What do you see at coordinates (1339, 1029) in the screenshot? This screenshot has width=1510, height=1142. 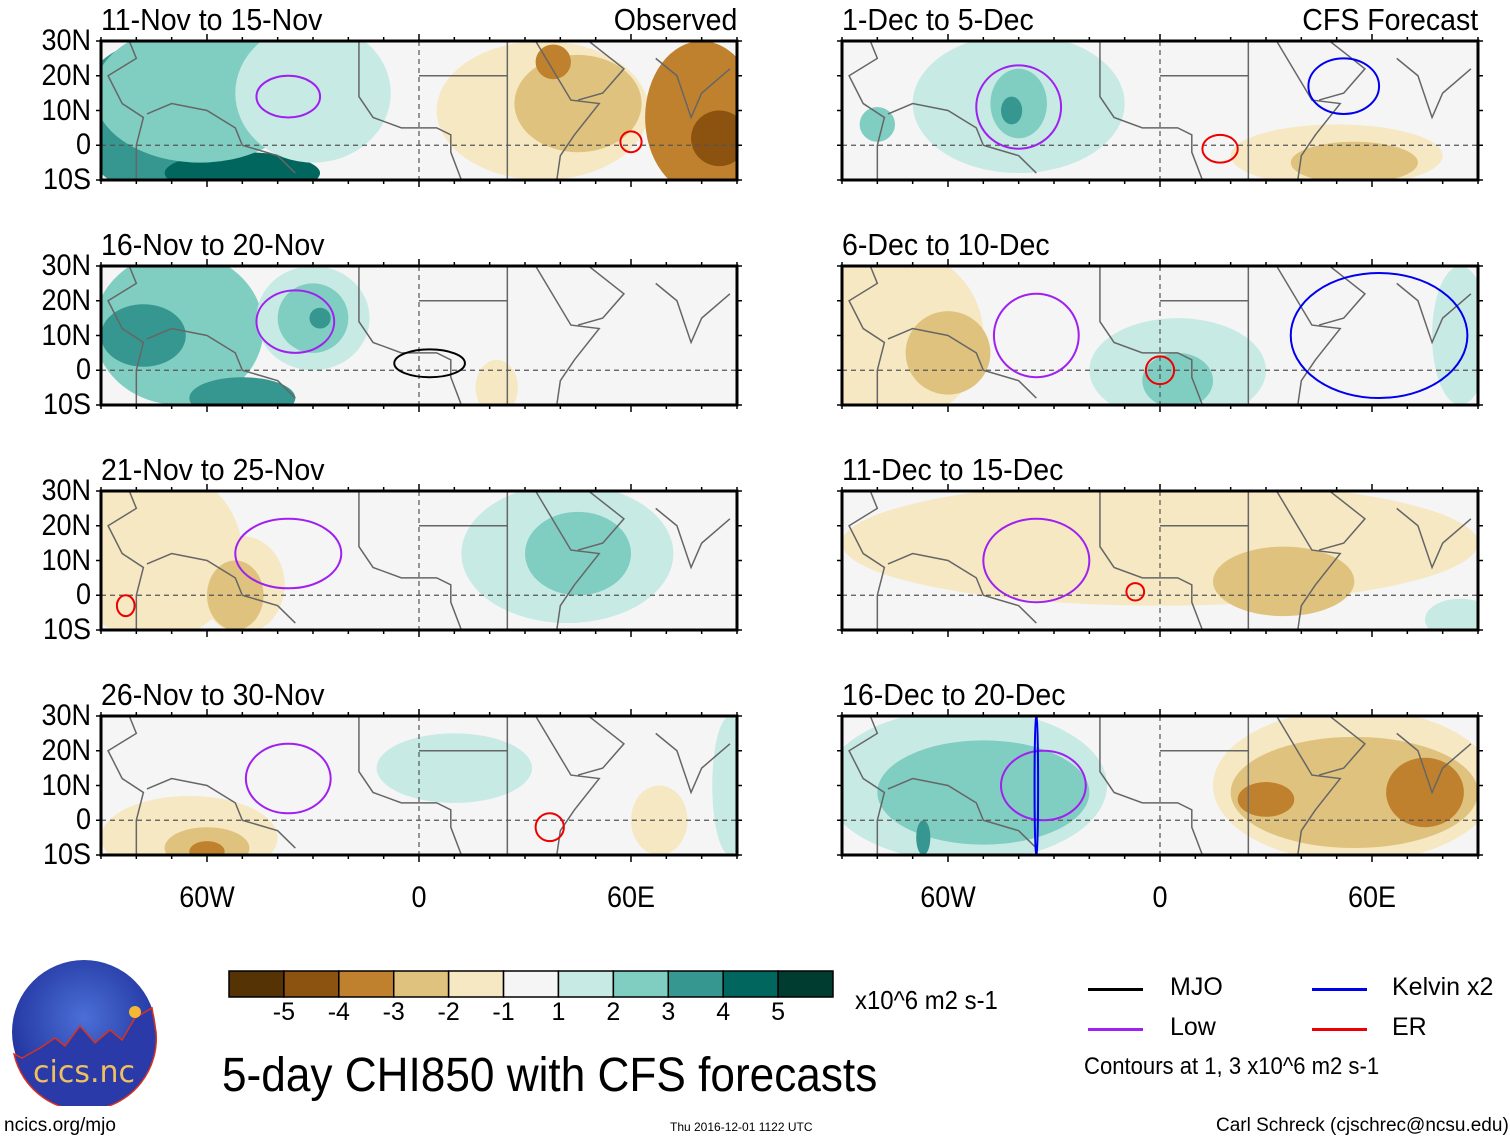 I see `legend-line-er` at bounding box center [1339, 1029].